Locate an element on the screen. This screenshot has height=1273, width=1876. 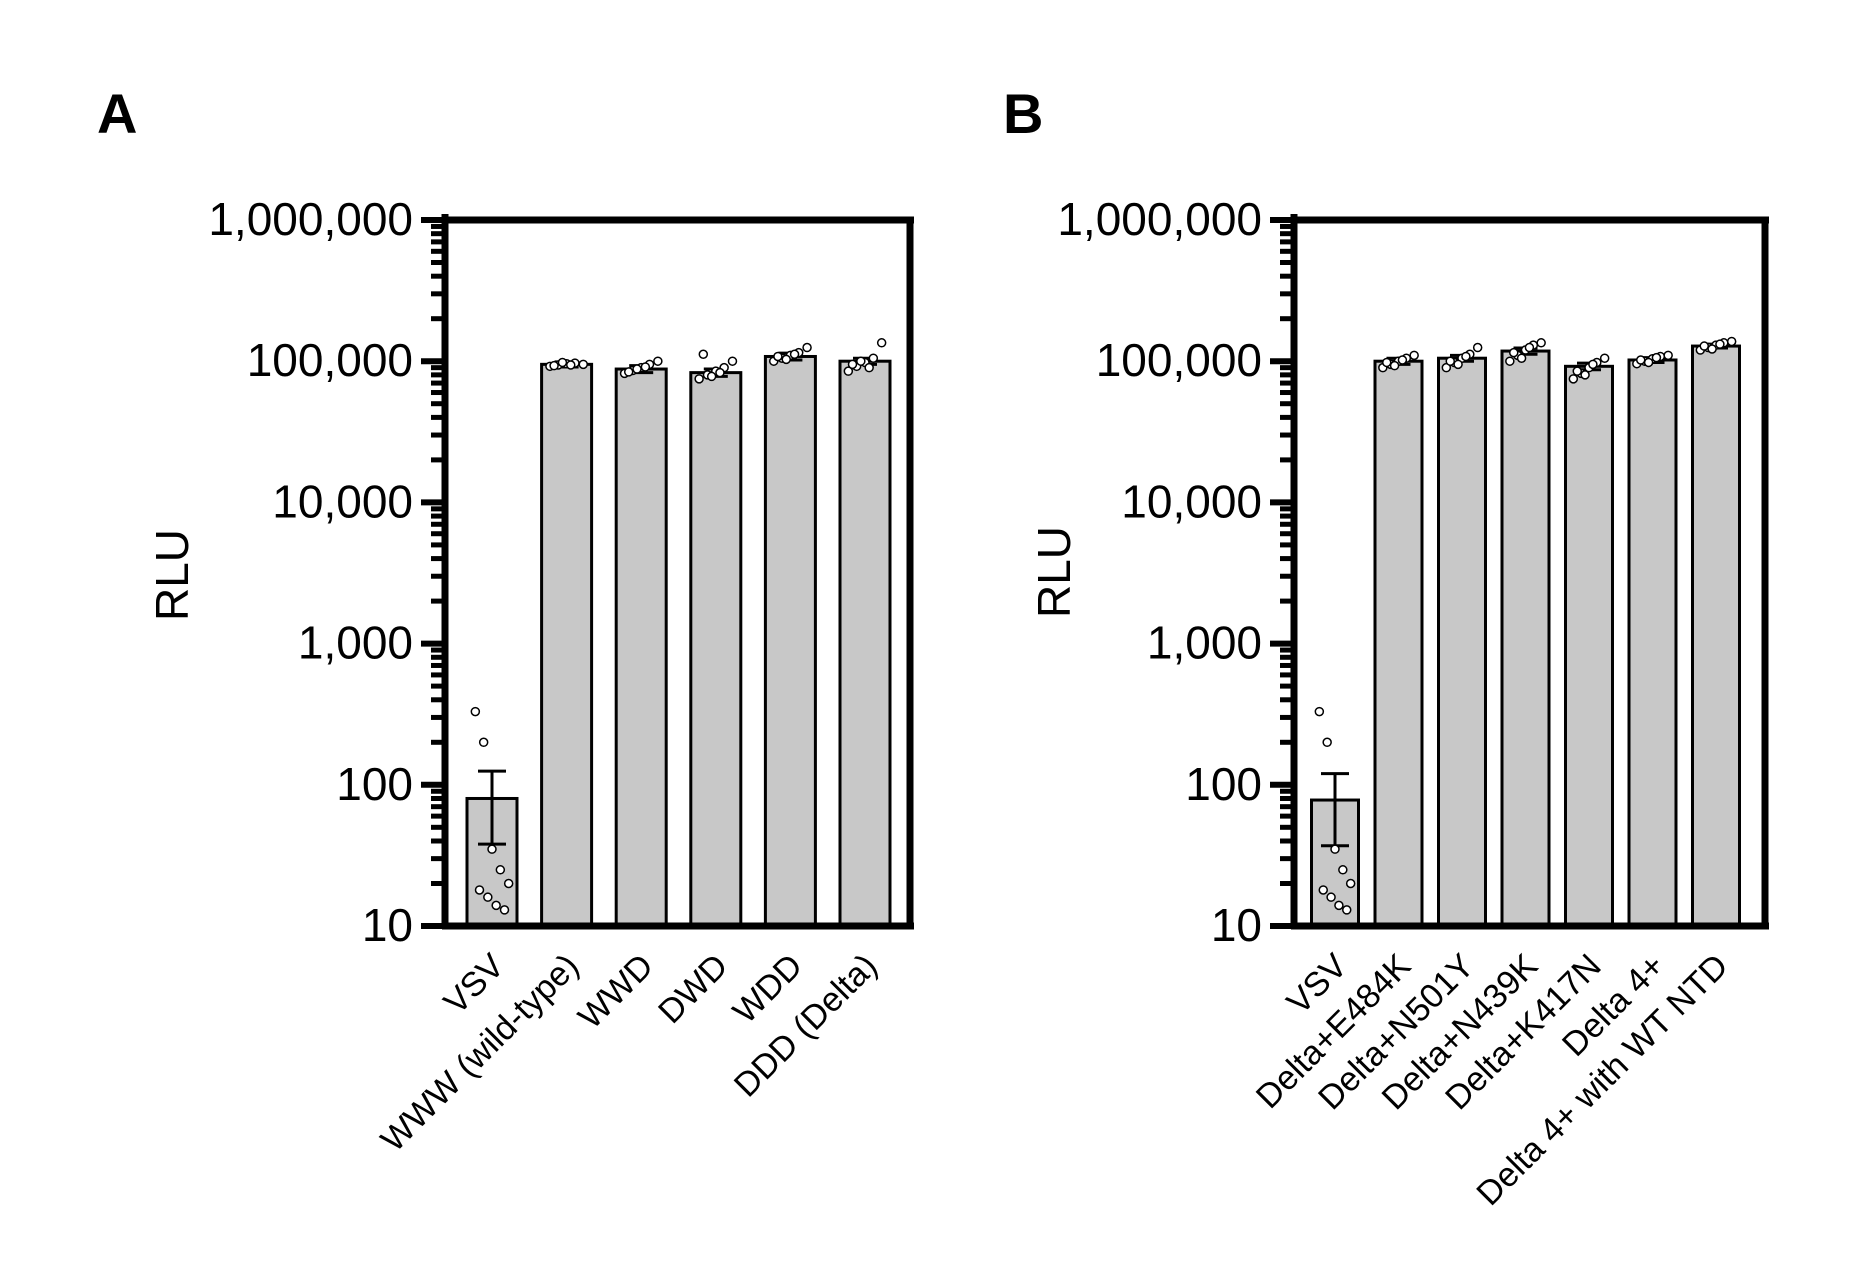
y-ticks-a is located at coordinates (433, 573).